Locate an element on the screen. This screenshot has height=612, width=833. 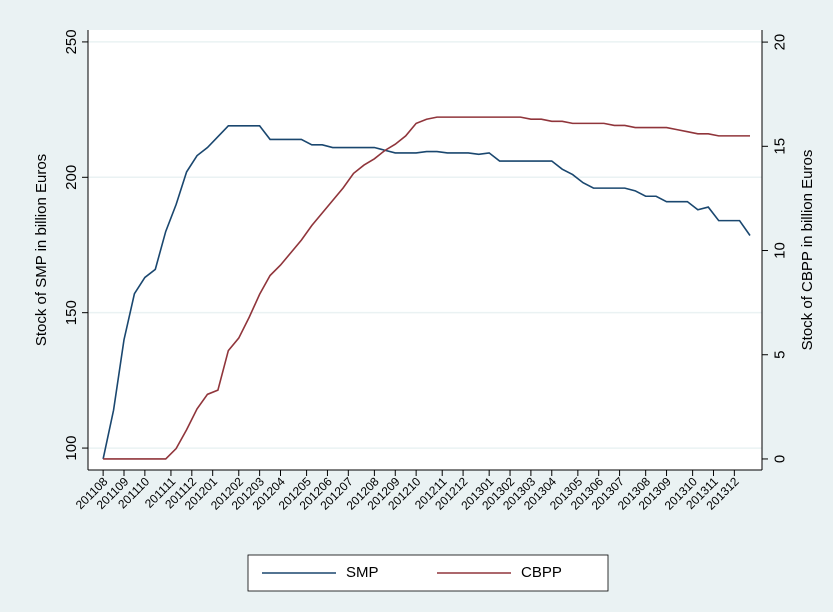
y2-tick-label: 10 is located at coordinates (779, 250).